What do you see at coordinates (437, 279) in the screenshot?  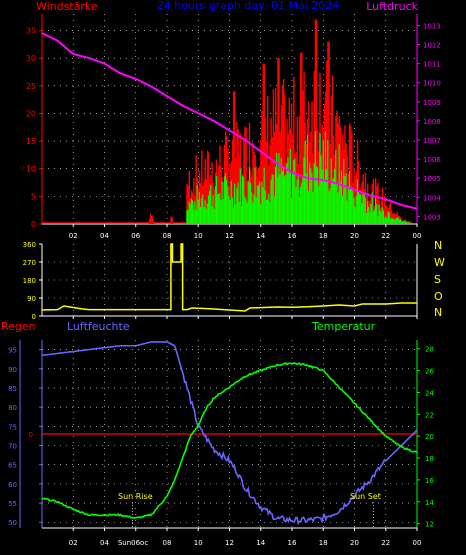 I see `compass-label-s: S` at bounding box center [437, 279].